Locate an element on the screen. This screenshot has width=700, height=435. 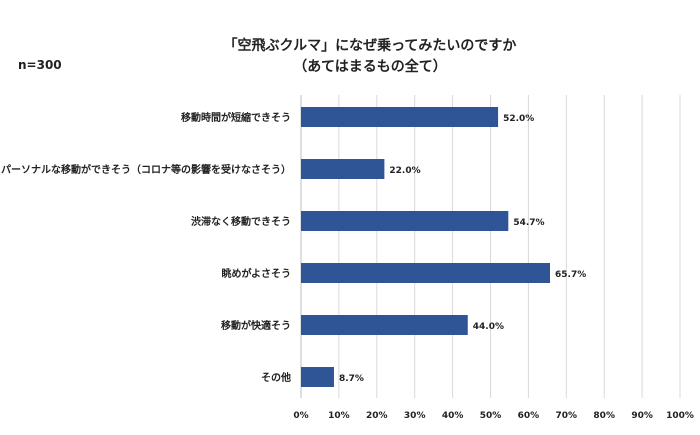
category-label: パーソナルな移動ができそう（コロナ等の影響を受けなさそう） is located at coordinates (146, 169).